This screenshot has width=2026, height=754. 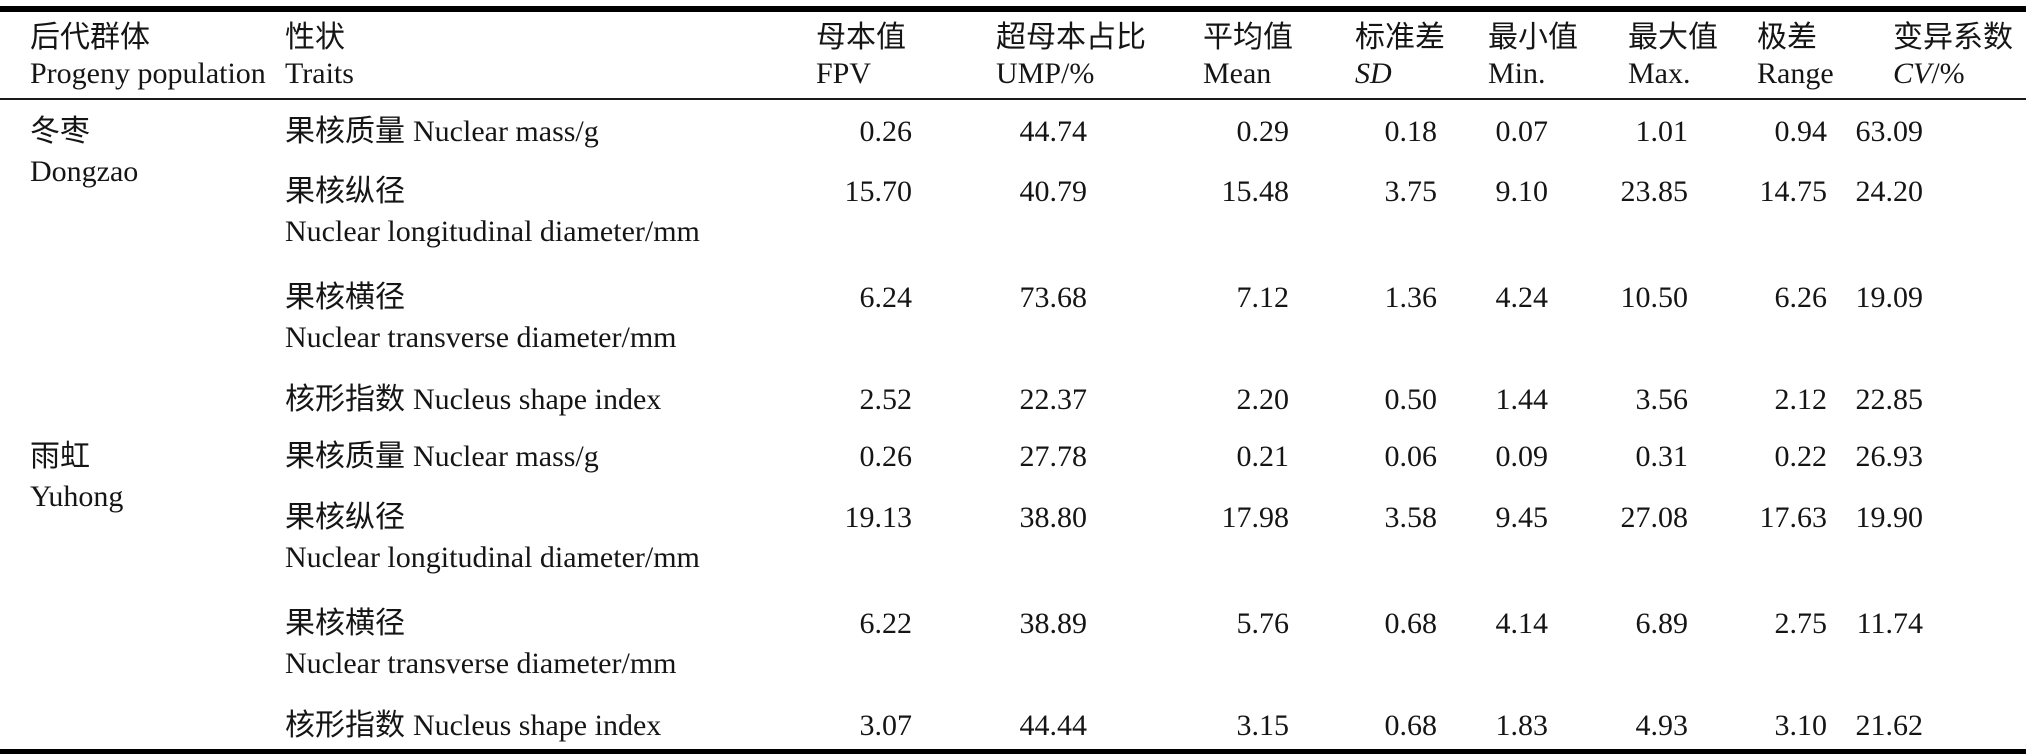 I want to click on value-cv: 21.62, so click(x=1889, y=725).